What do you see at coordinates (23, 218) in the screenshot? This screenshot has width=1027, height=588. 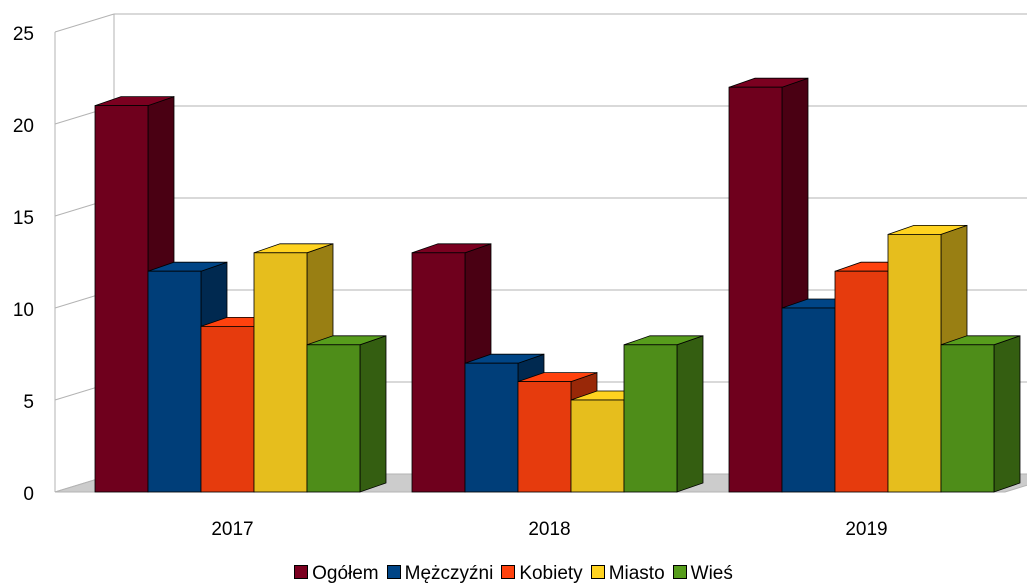 I see `y-tick-label: 15` at bounding box center [23, 218].